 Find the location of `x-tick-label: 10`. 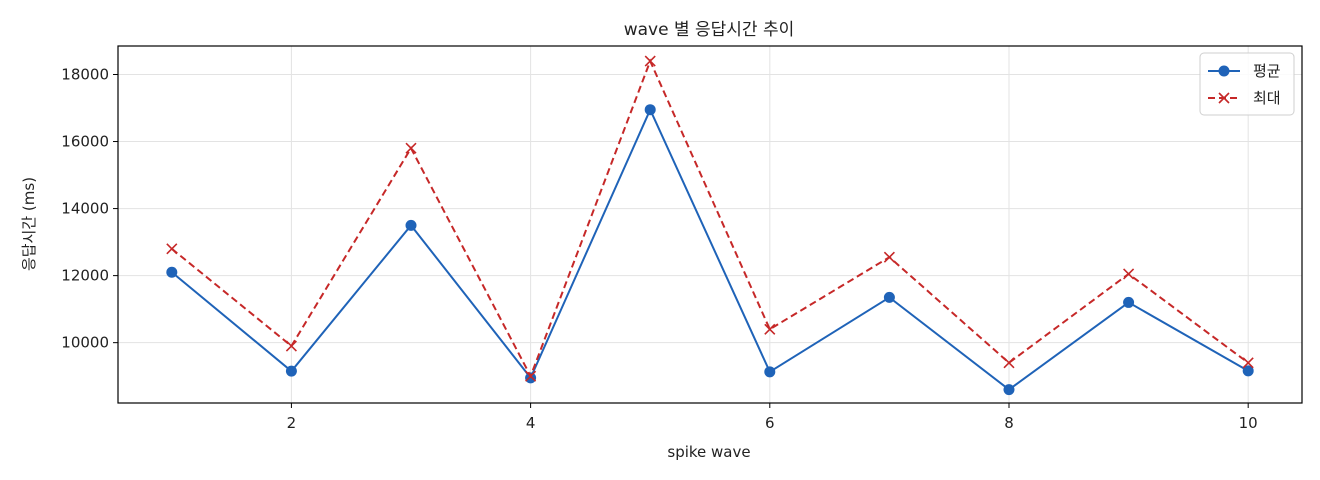

x-tick-label: 10 is located at coordinates (1248, 423).